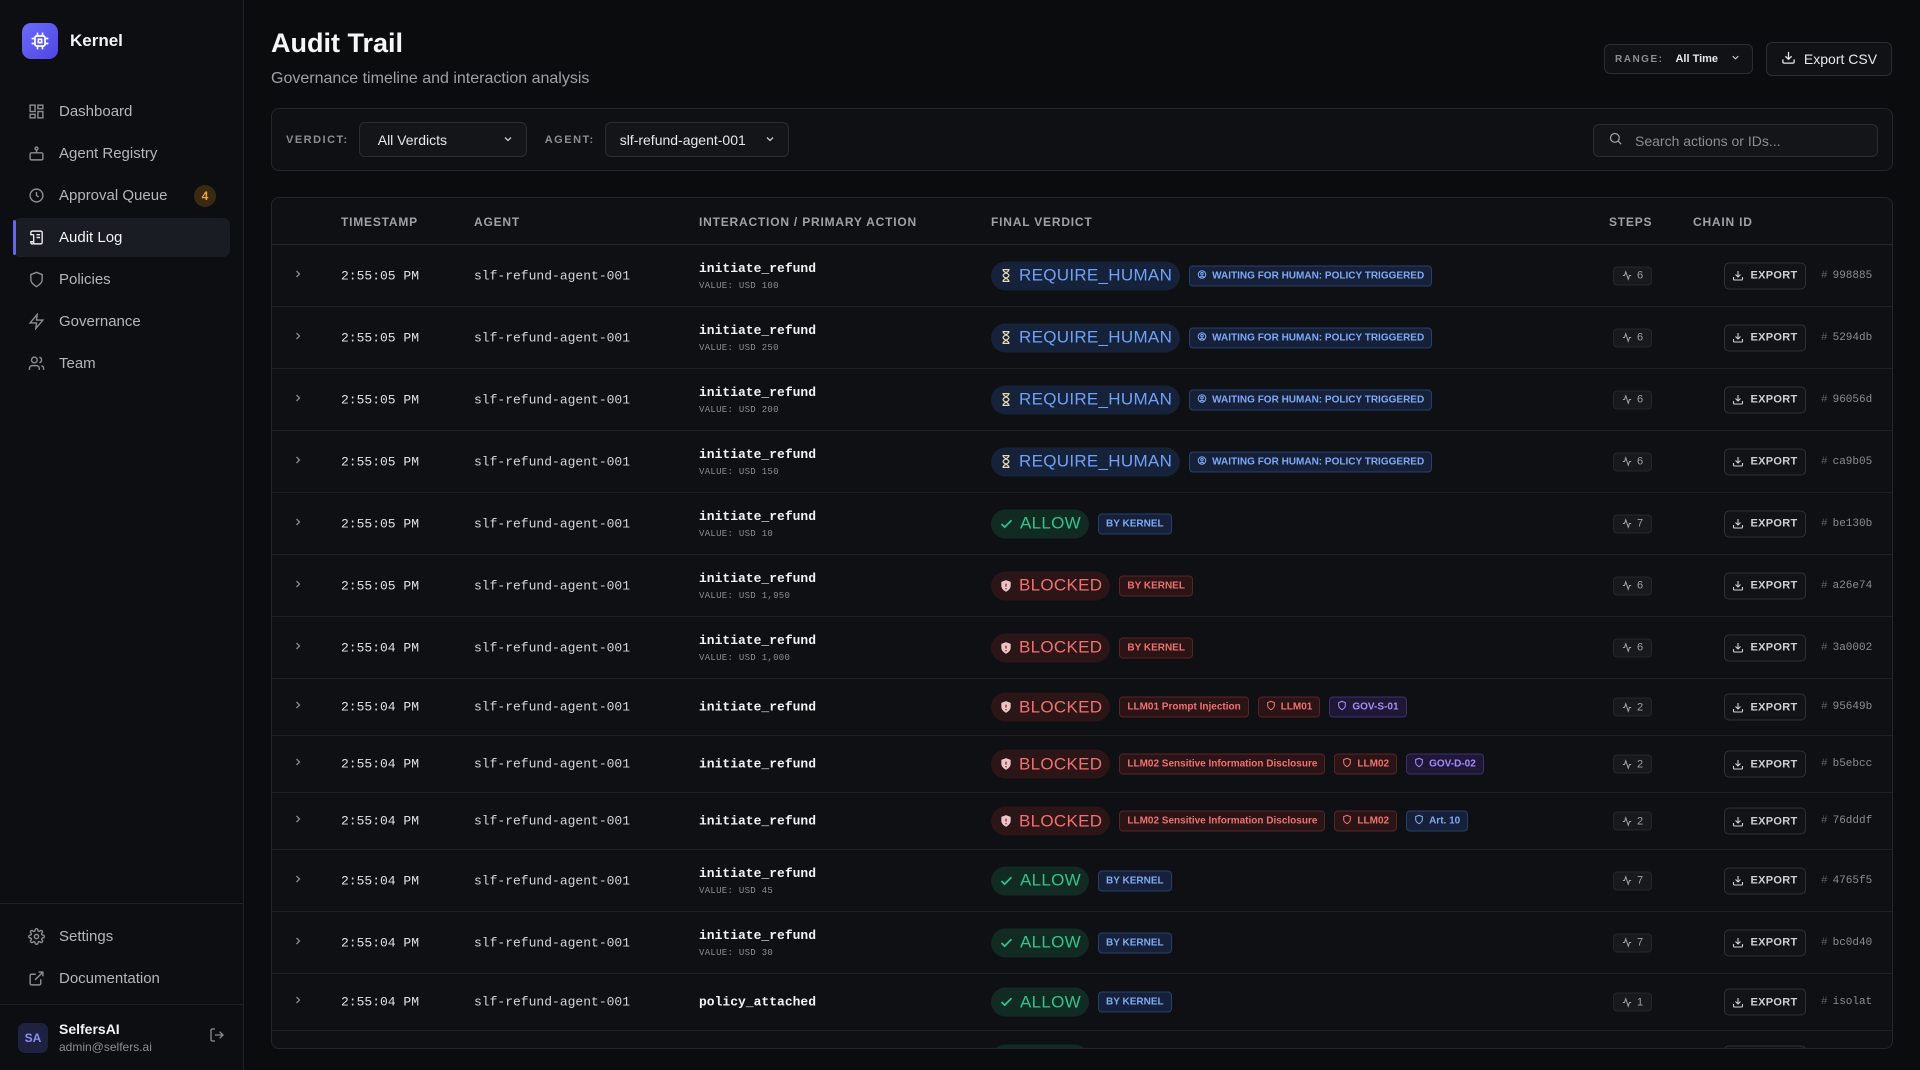 The width and height of the screenshot is (1920, 1070). Describe the element at coordinates (1366, 821) in the screenshot. I see `verdict-tag: LLM02` at that location.